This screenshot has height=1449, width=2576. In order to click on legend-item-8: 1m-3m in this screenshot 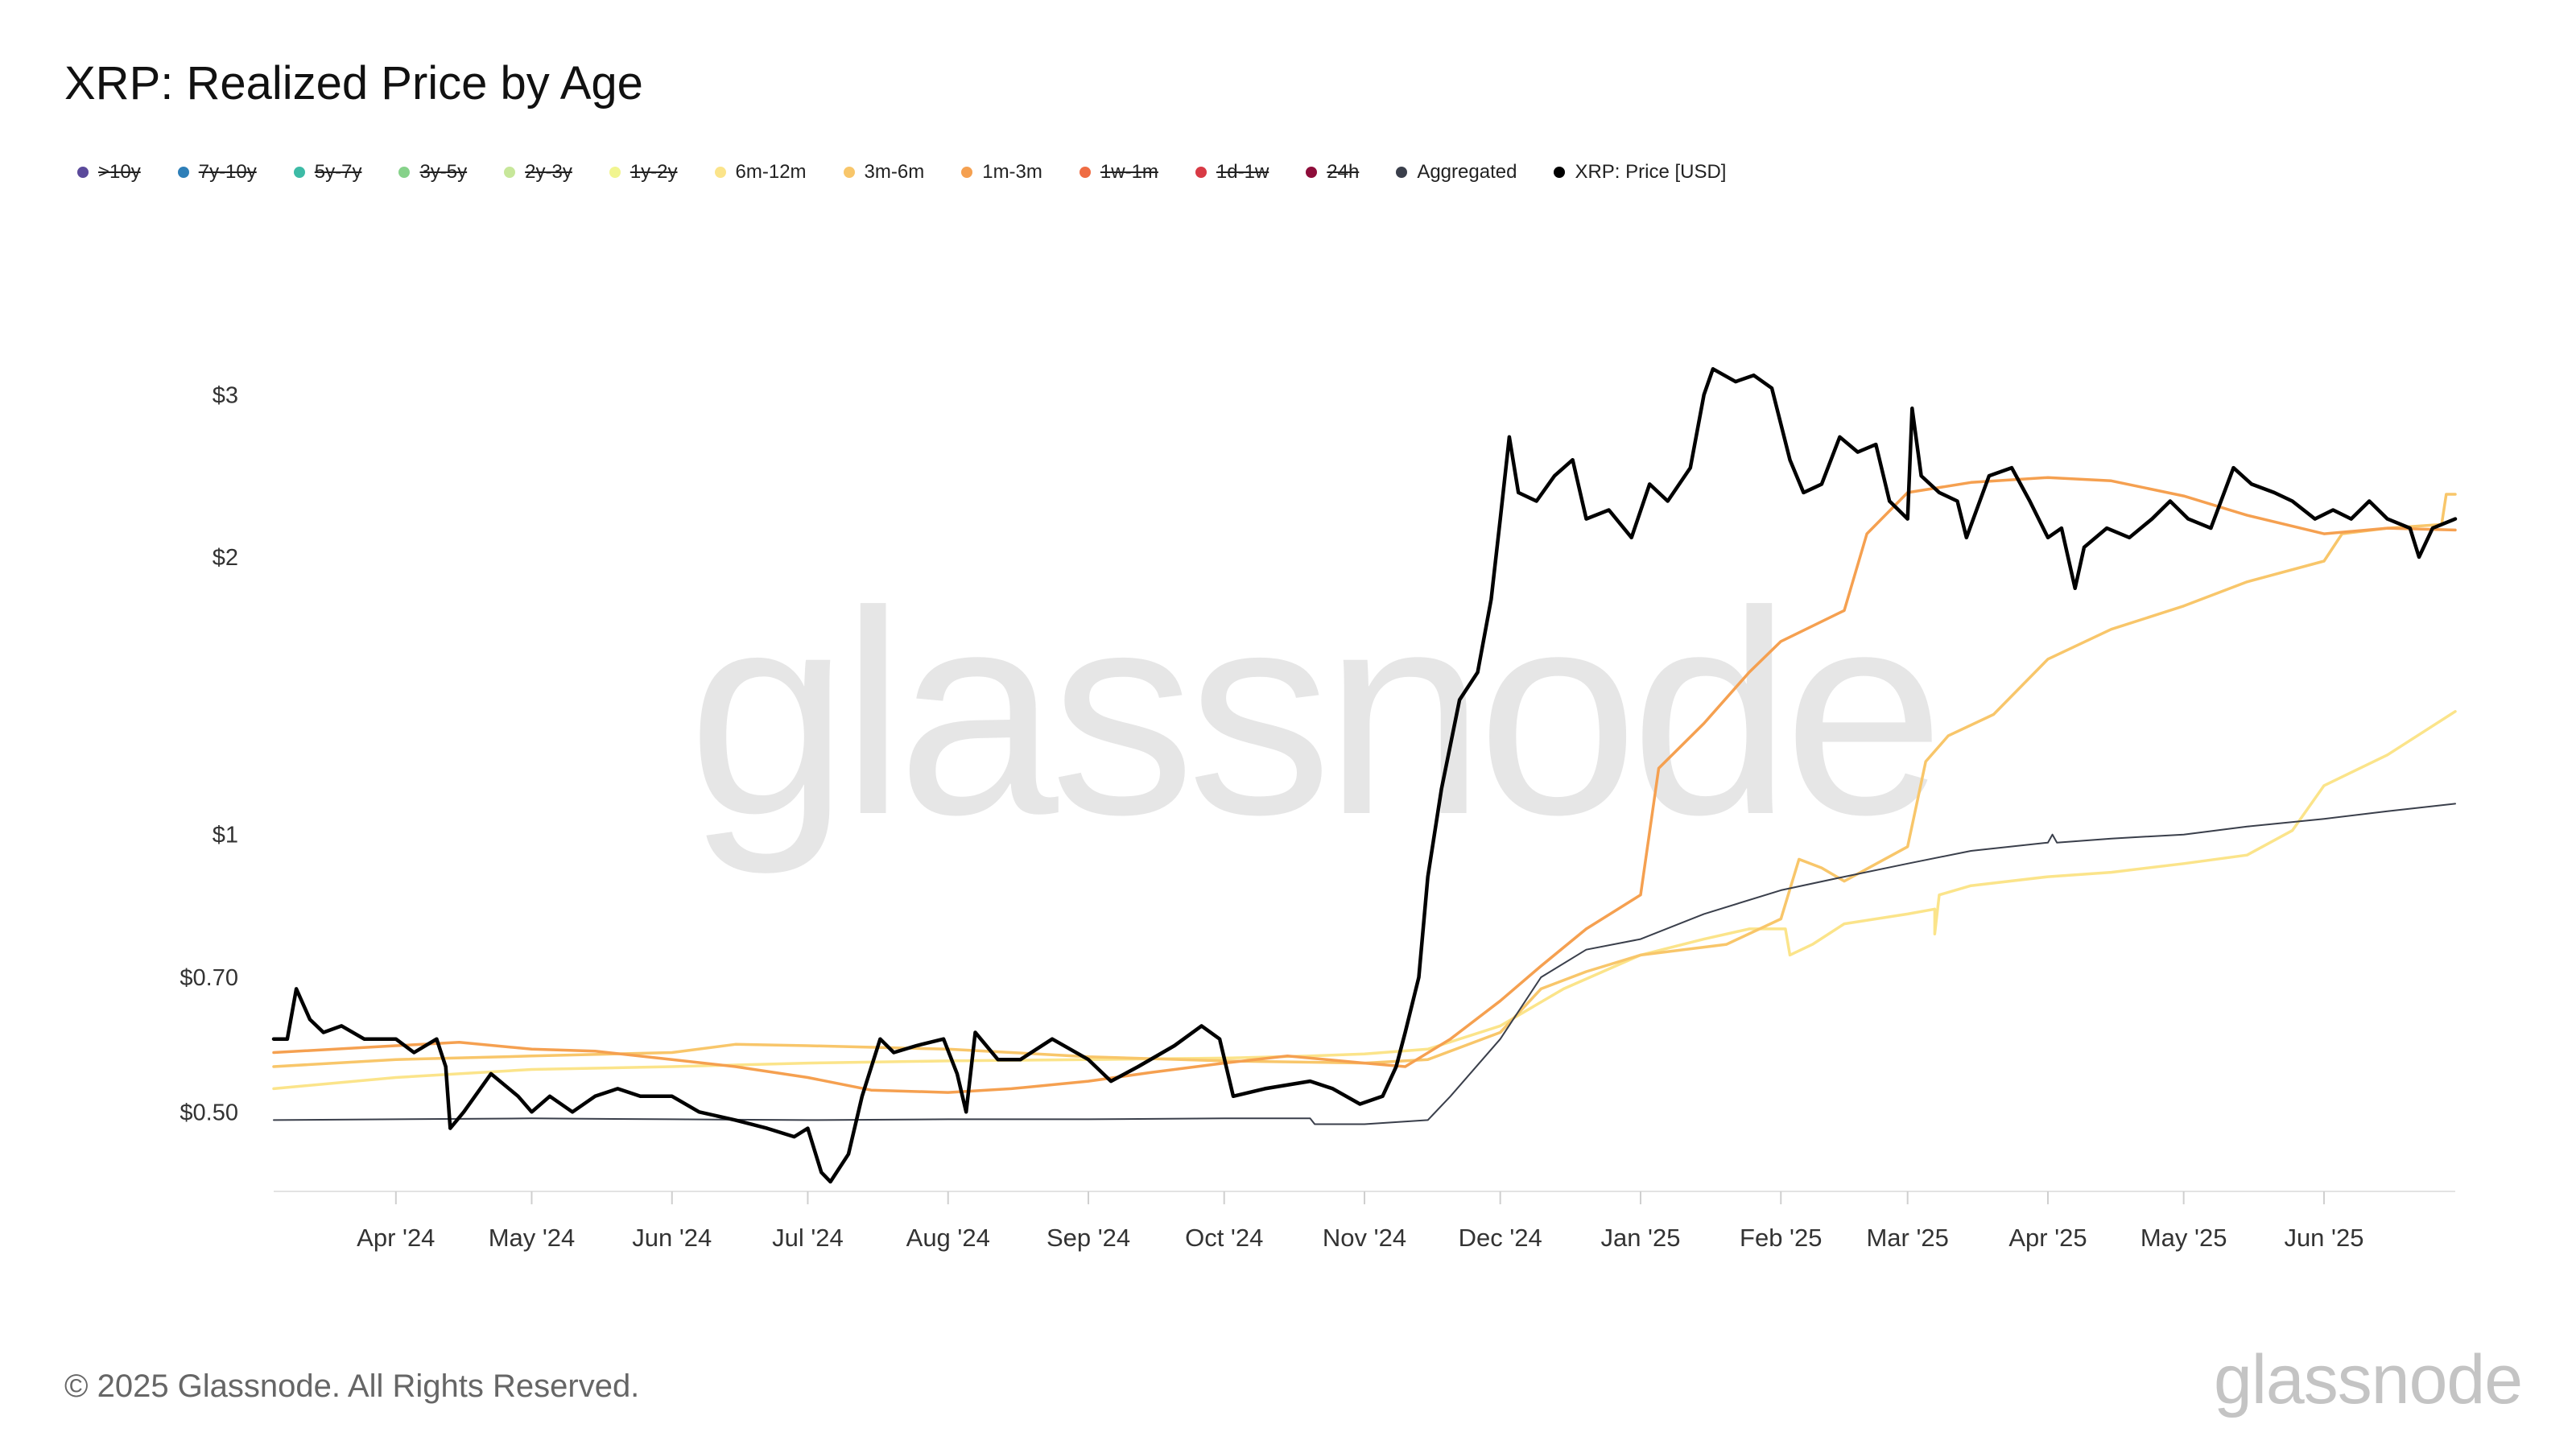, I will do `click(1001, 172)`.